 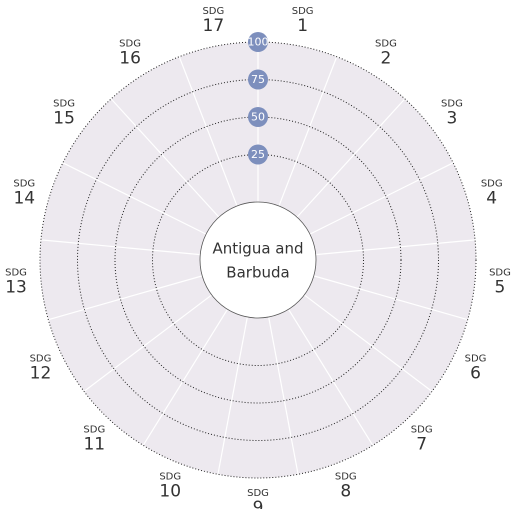 What do you see at coordinates (16, 287) in the screenshot?
I see `category-label: 13` at bounding box center [16, 287].